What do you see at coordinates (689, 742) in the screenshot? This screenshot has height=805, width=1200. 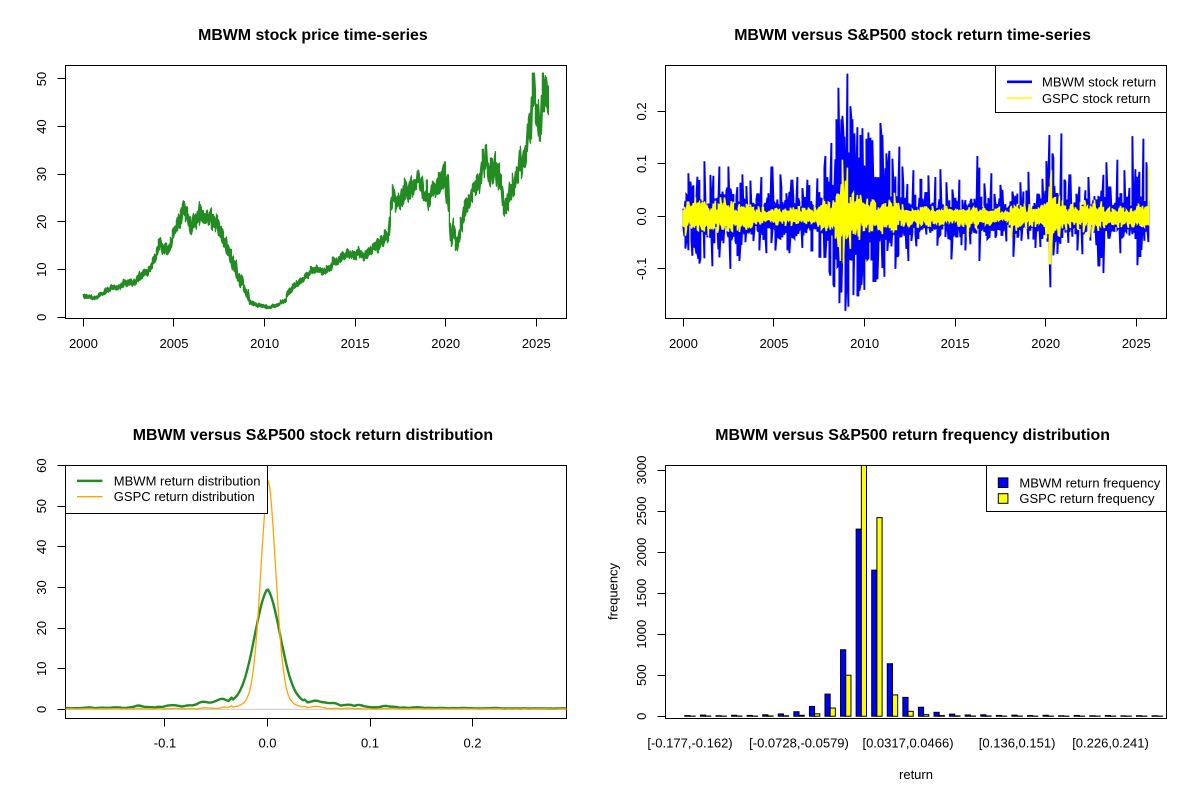 I see `svg-text: [-0.177,-0.162)` at bounding box center [689, 742].